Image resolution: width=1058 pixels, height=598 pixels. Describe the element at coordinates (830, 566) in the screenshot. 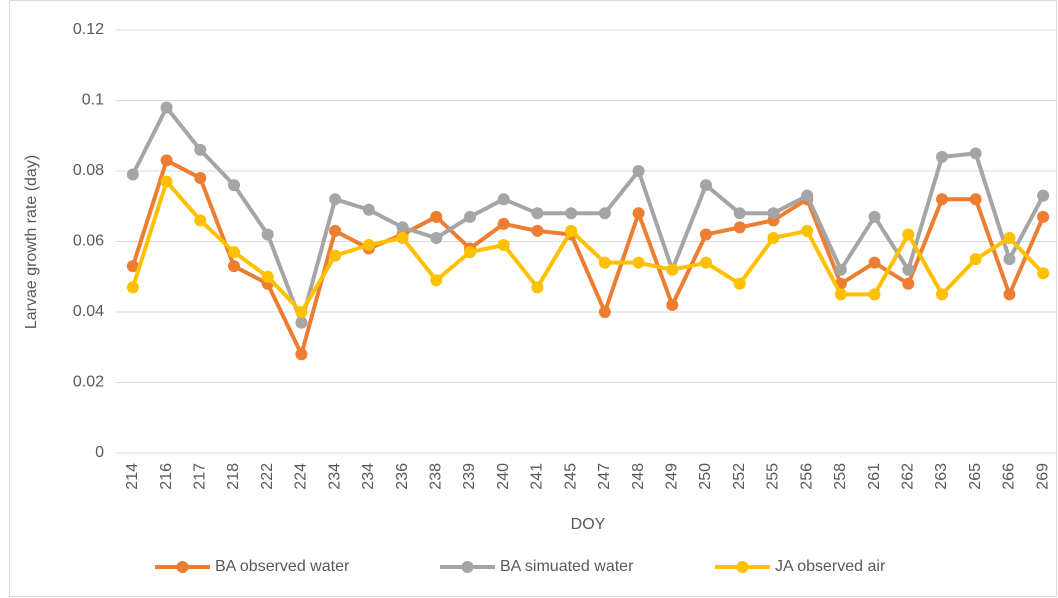

I see `legend-label: JA observed air` at that location.